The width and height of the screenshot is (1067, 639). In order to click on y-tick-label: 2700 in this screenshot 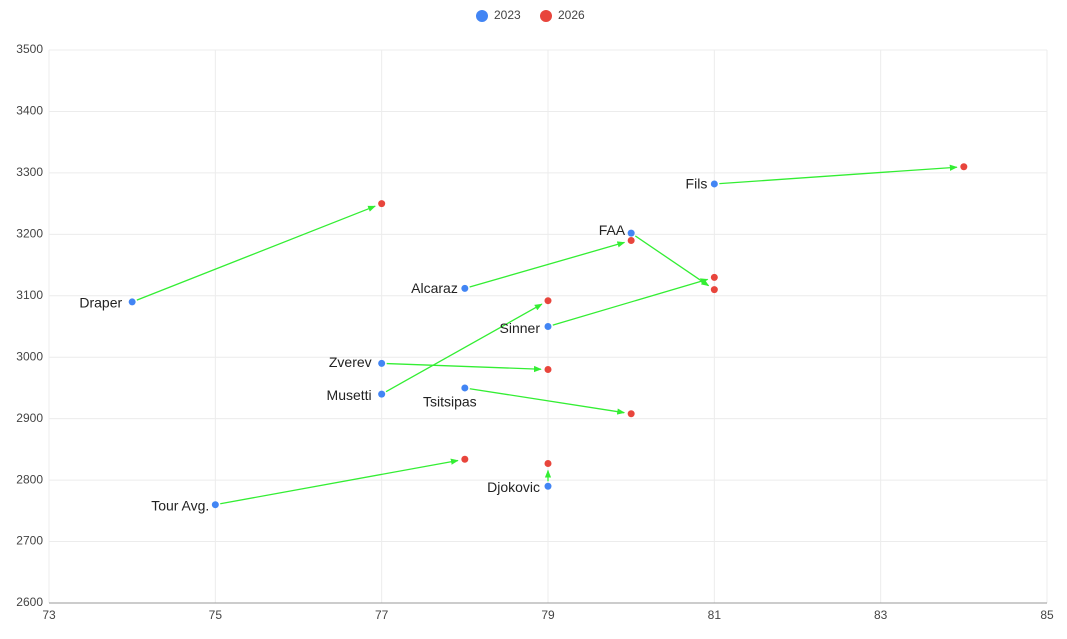, I will do `click(29, 541)`.